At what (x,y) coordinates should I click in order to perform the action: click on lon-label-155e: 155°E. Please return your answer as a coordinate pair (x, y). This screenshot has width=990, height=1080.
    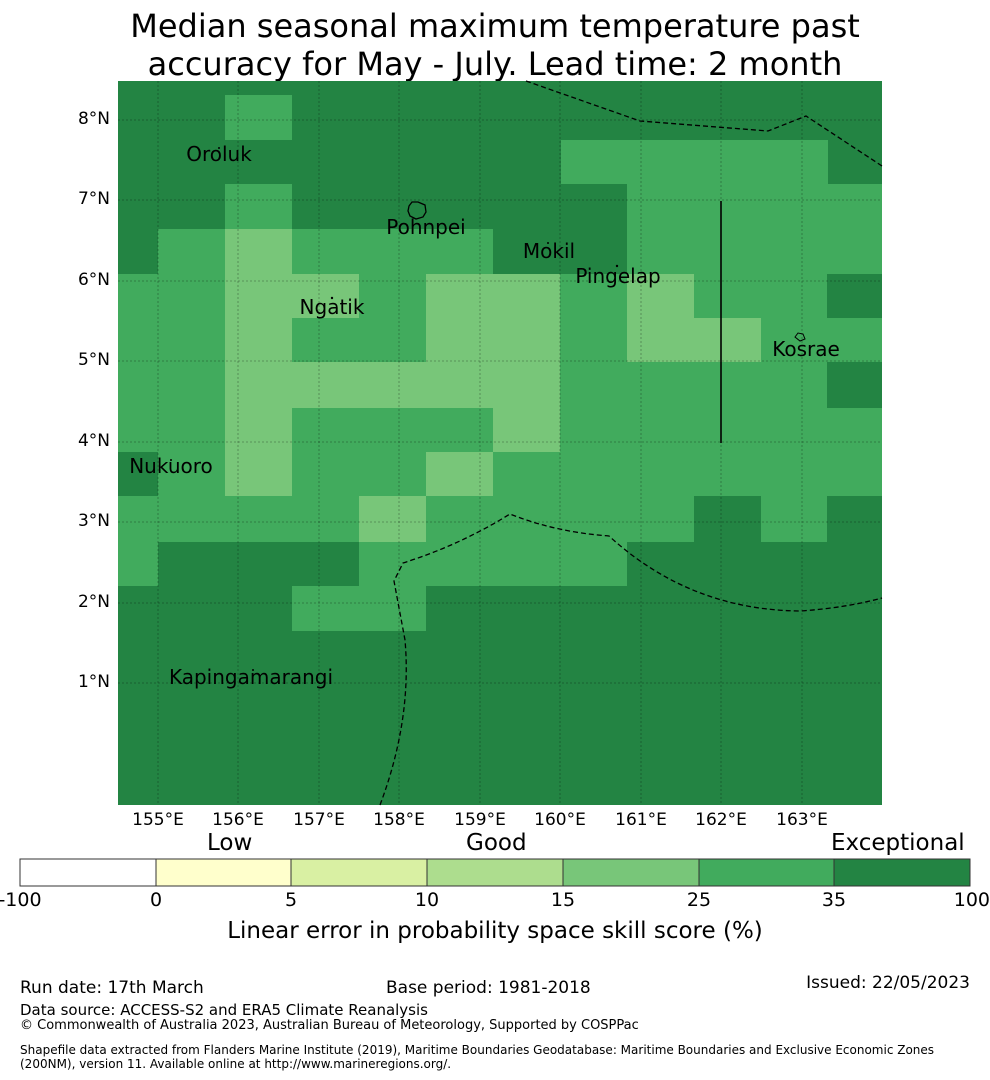
    Looking at the image, I should click on (158, 820).